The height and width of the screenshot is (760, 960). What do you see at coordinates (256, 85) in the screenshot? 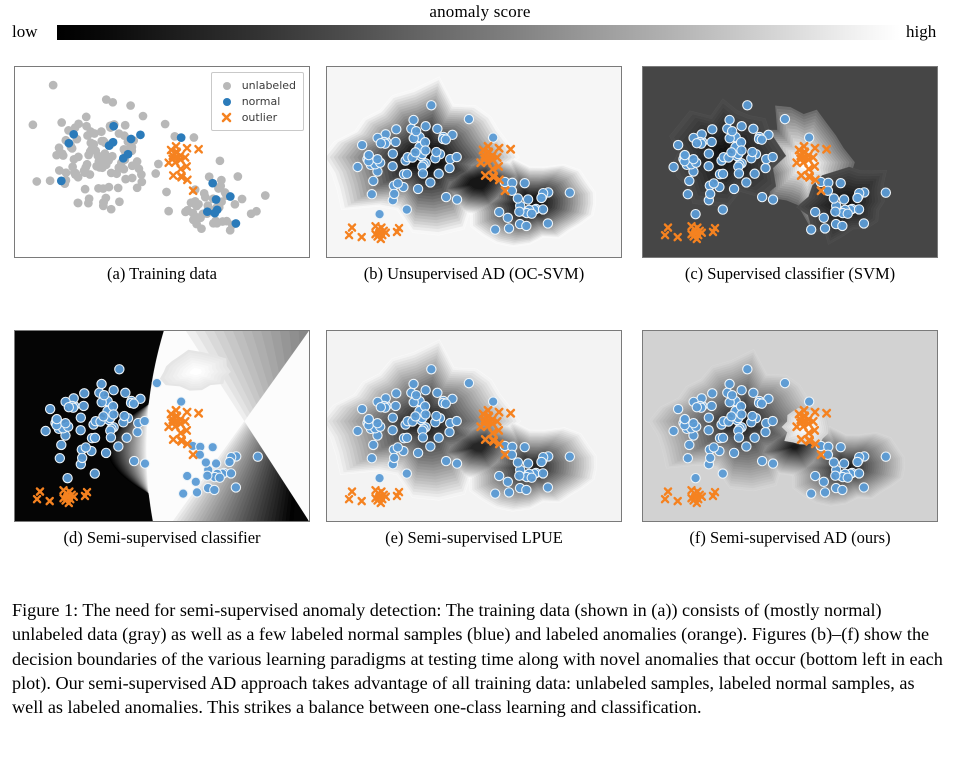
I see `legend-item-unlabeled: unlabeled` at bounding box center [256, 85].